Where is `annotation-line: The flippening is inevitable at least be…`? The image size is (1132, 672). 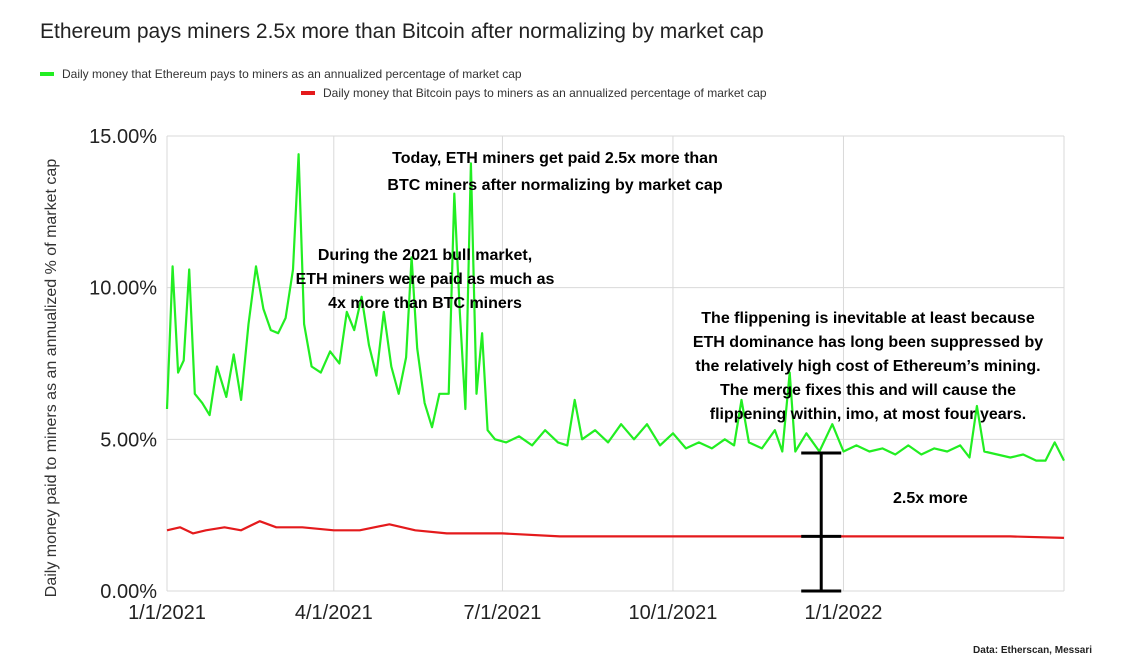
annotation-line: The flippening is inevitable at least be… is located at coordinates (868, 318).